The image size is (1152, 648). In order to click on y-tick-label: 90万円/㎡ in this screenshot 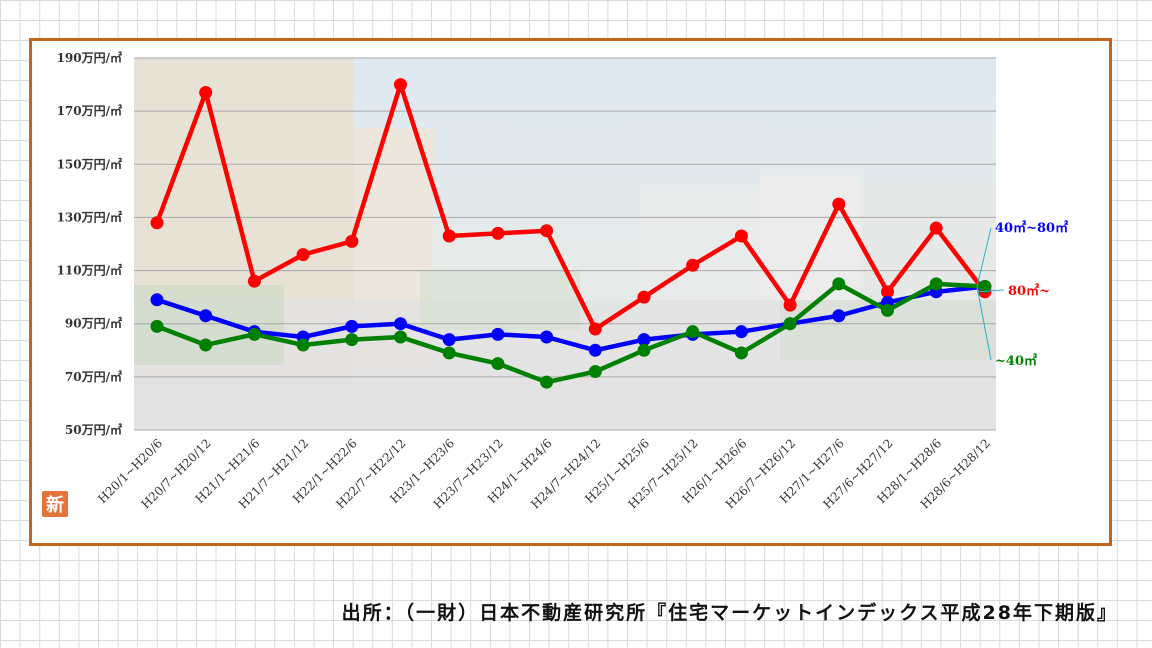, I will do `click(93, 323)`.